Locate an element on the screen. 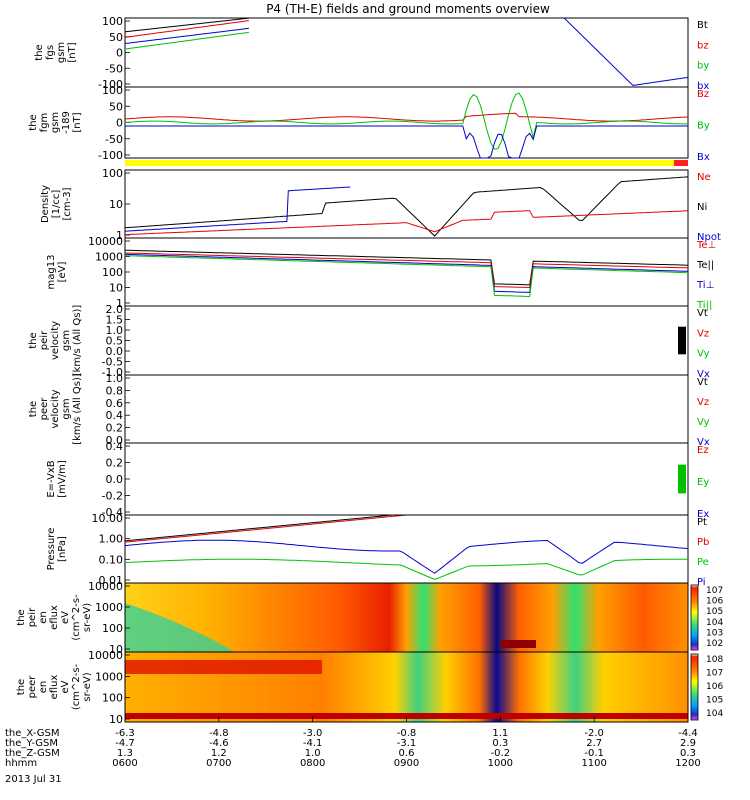 Image resolution: width=750 pixels, height=800 pixels. position-value: 0700 is located at coordinates (218, 763).